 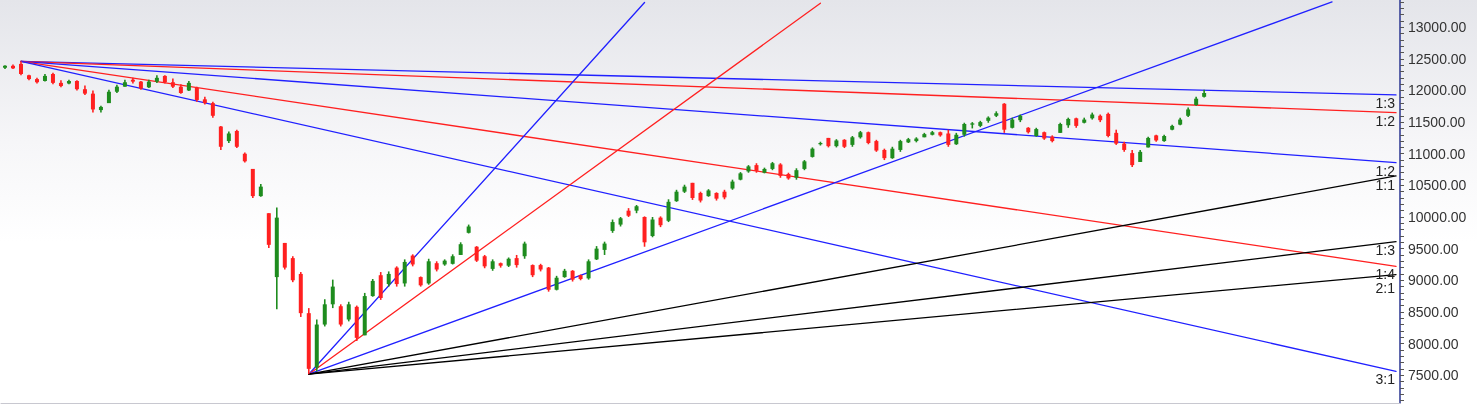 I want to click on y-tick-label: 11500.00, so click(x=1437, y=122).